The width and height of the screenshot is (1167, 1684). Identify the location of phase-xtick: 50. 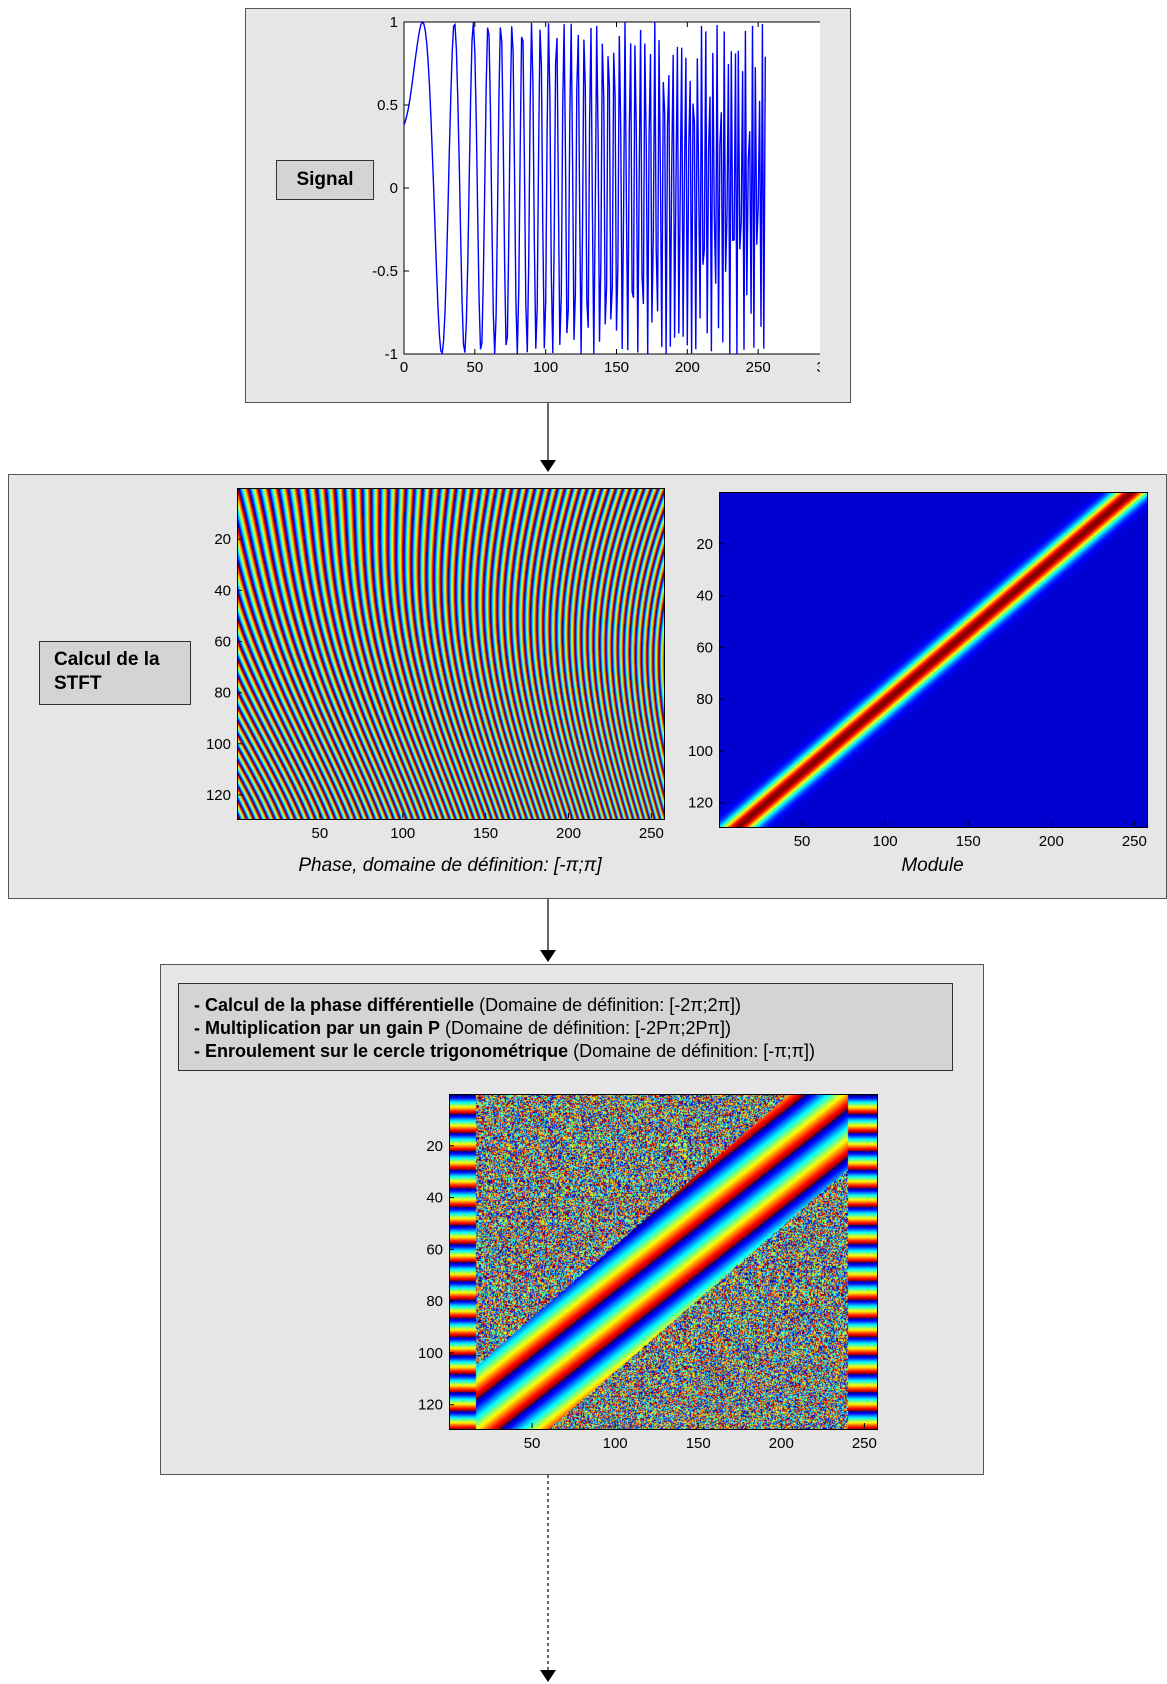
(320, 833).